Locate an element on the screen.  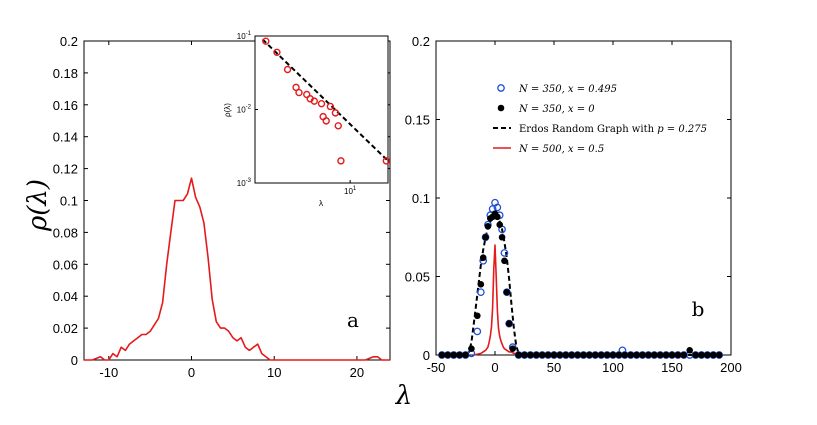
series-line-dashed is located at coordinates (580, 285).